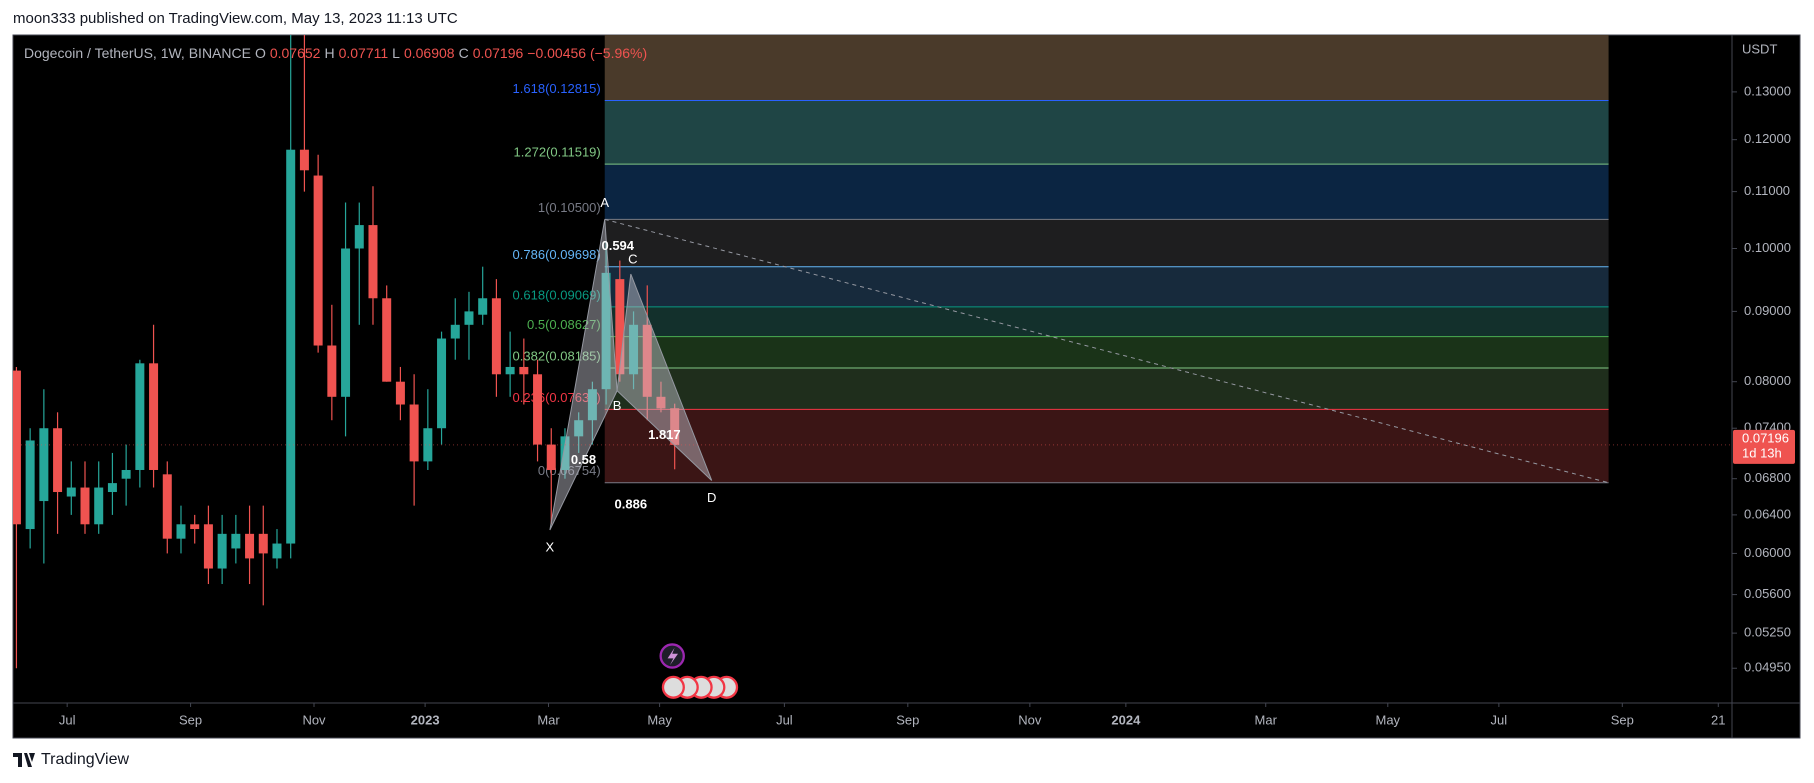  I want to click on x-tick-label: 21, so click(1718, 719).